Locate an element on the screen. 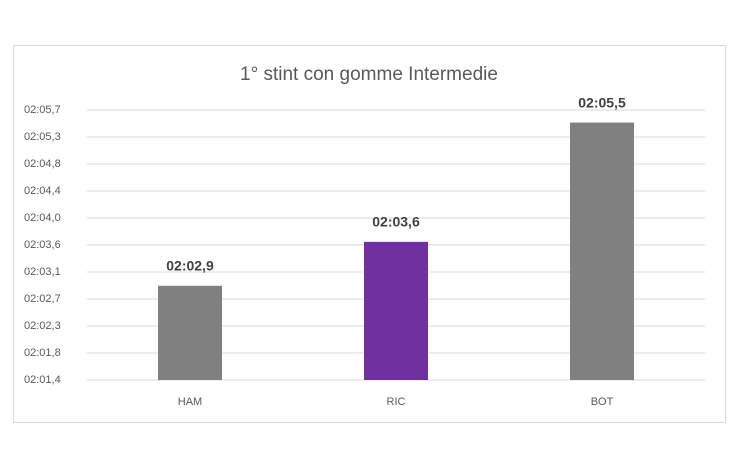 Image resolution: width=738 pixels, height=462 pixels. x-tick-label: HAM is located at coordinates (190, 402).